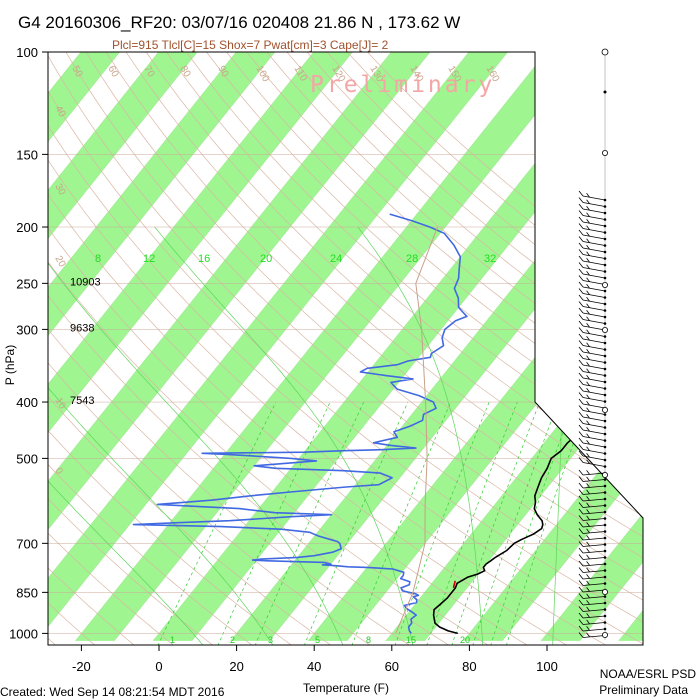  Describe the element at coordinates (392, 666) in the screenshot. I see `x-tick-label: 60` at that location.